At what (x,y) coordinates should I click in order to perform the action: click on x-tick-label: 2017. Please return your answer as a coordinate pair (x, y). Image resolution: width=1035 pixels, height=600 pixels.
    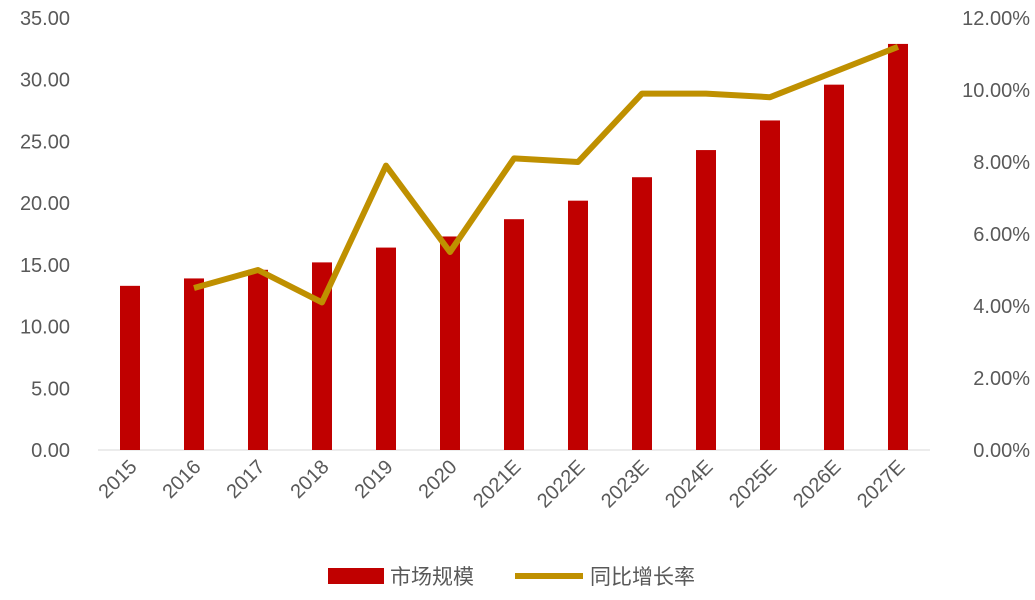
    Looking at the image, I should click on (246, 479).